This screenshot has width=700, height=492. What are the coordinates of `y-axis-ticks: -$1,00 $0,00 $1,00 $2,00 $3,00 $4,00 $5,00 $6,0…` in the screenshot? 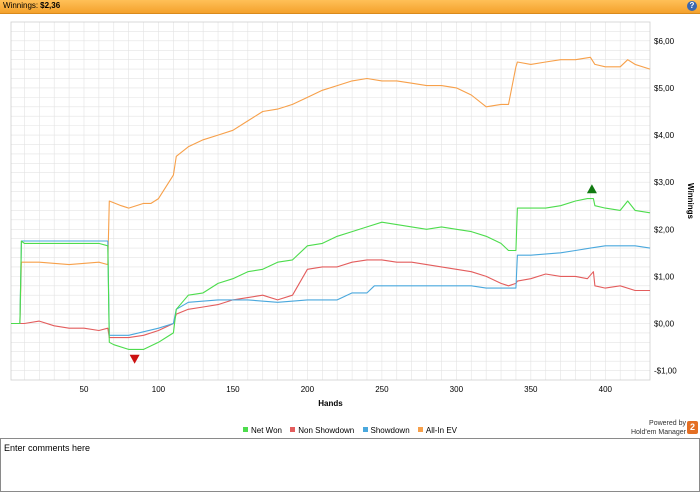 It's located at (665, 206).